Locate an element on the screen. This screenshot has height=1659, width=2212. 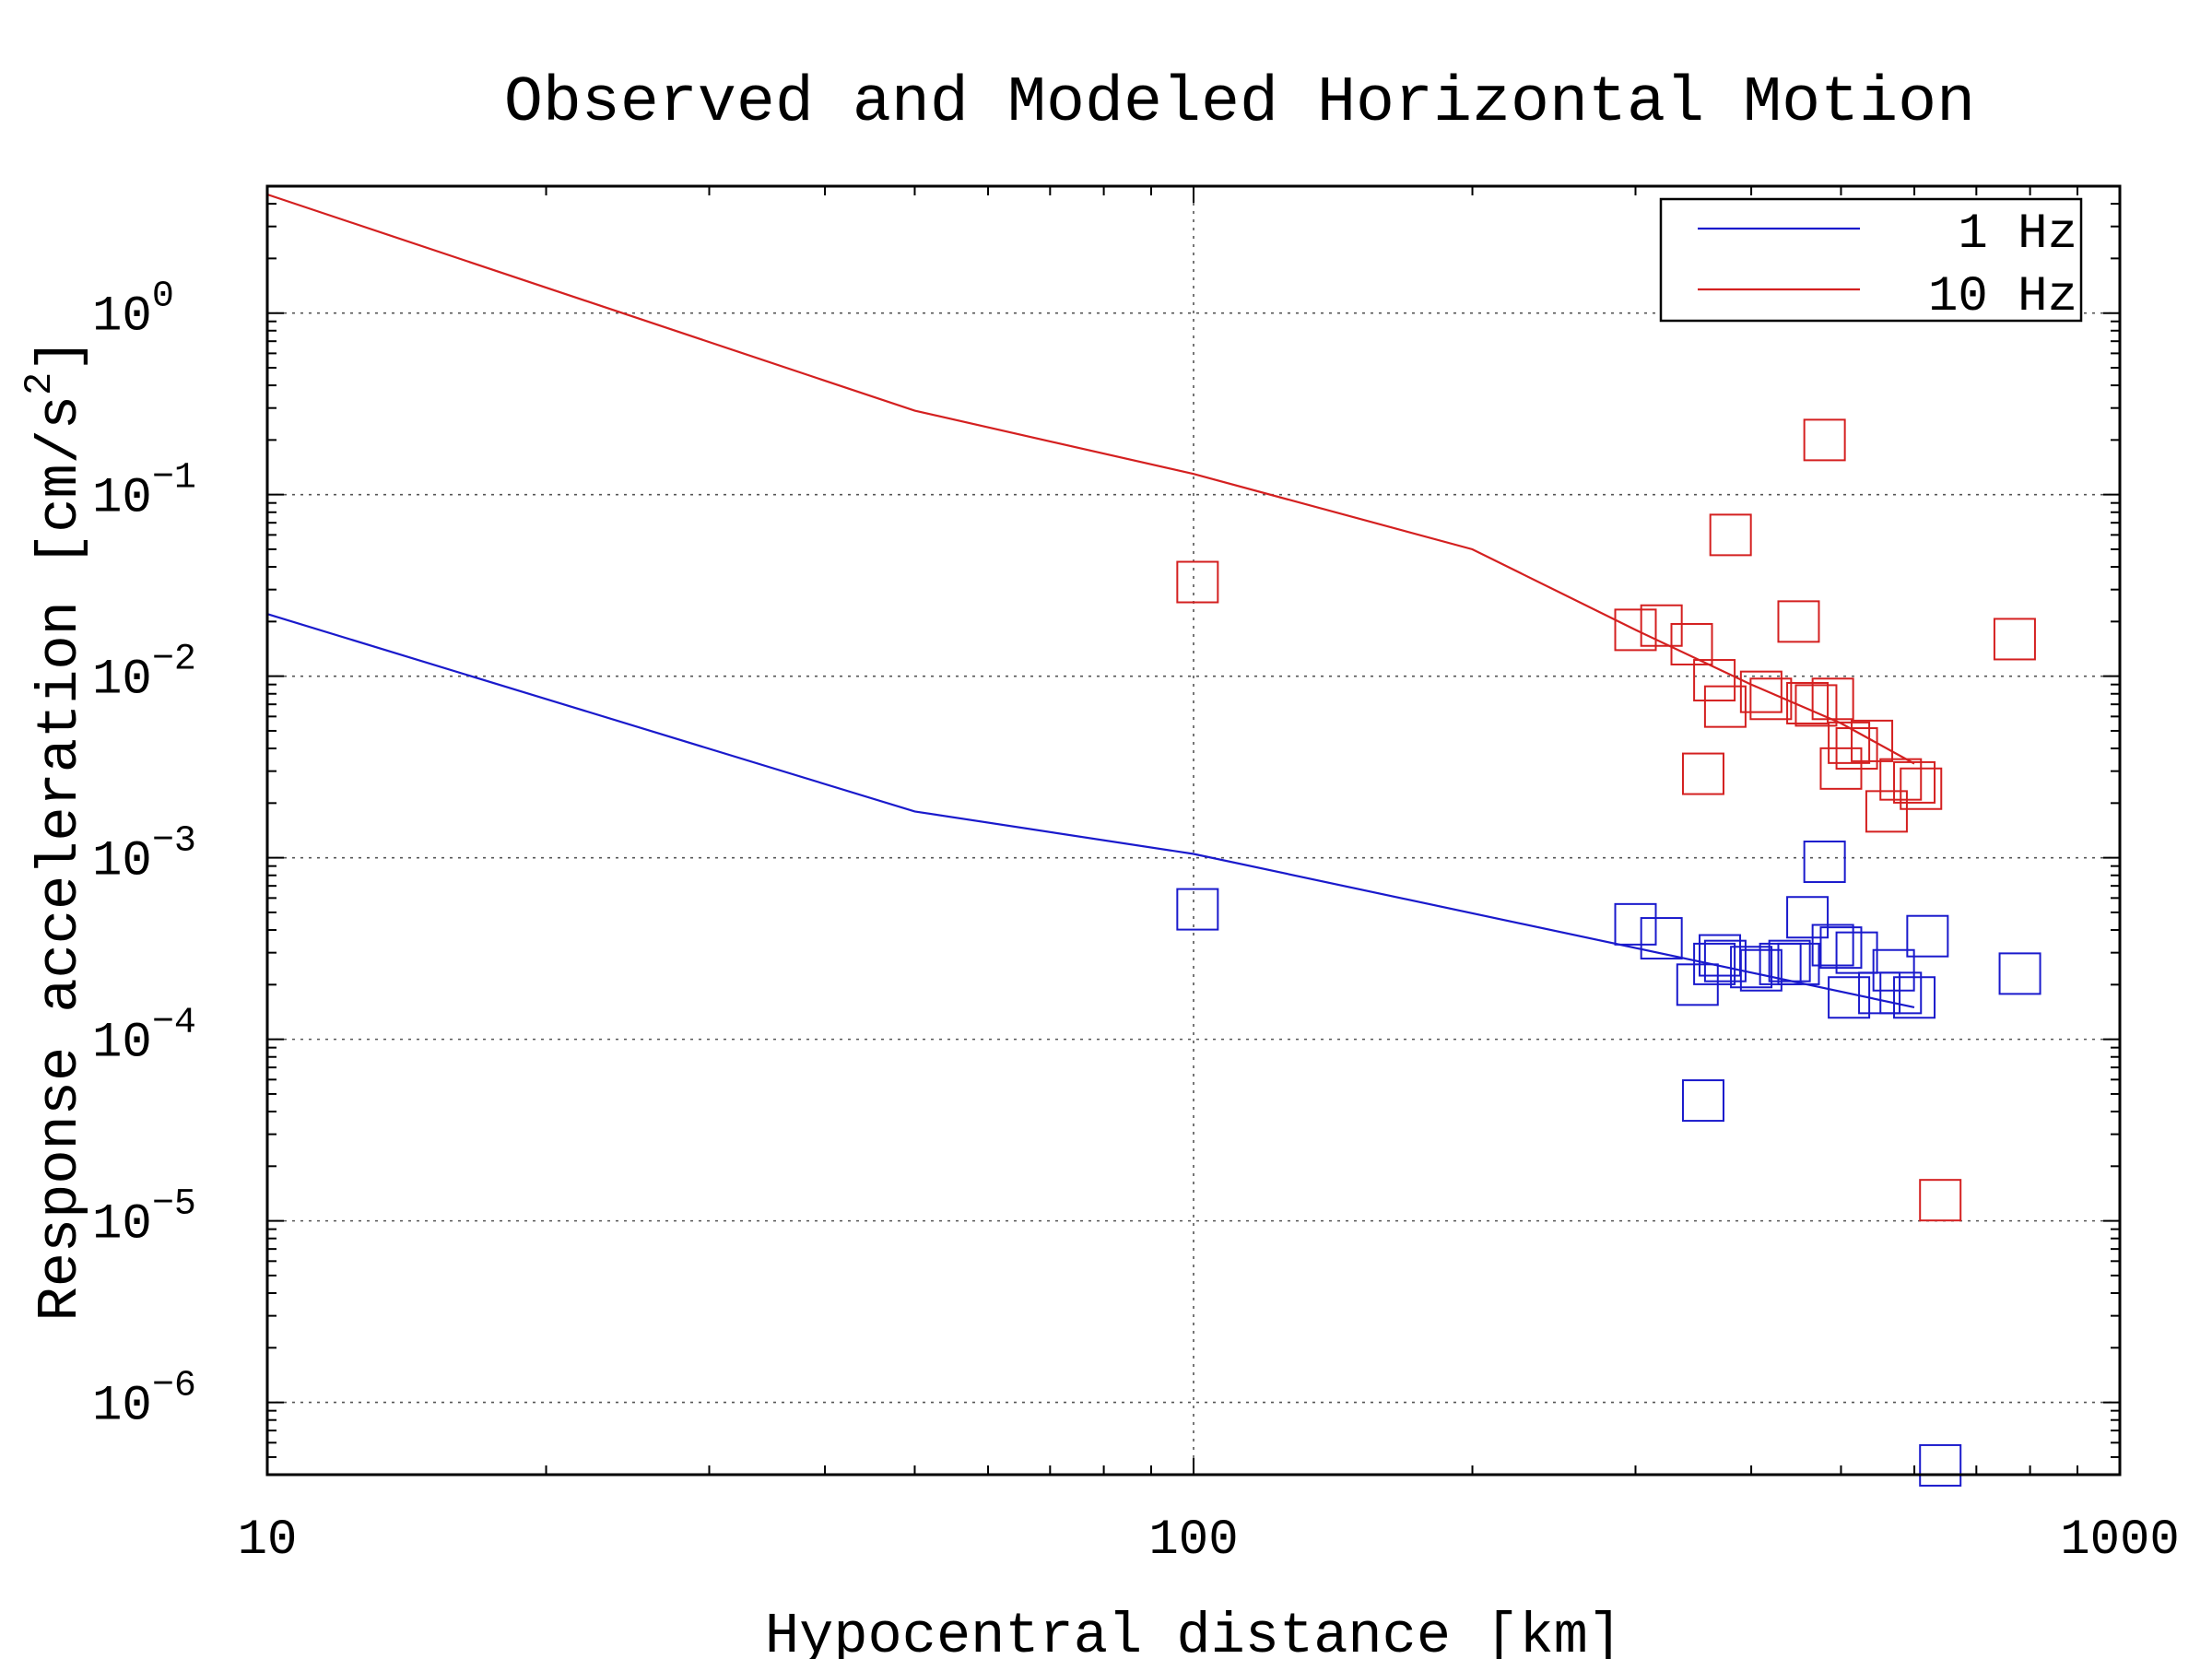
x-tick-label: 10 is located at coordinates (268, 1540).